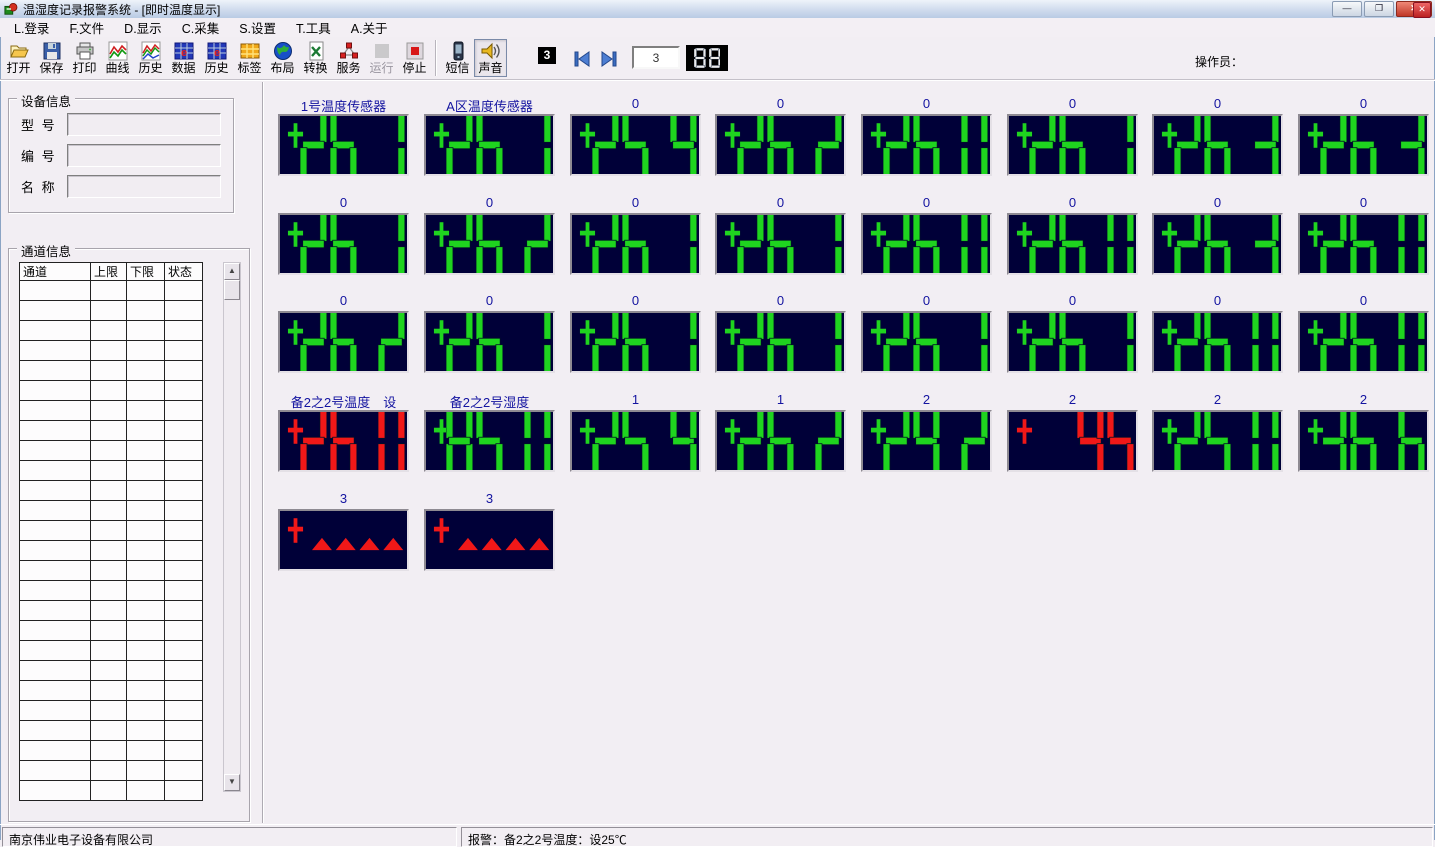  I want to click on toolbar-button-layout-globe: 布局, so click(282, 58).